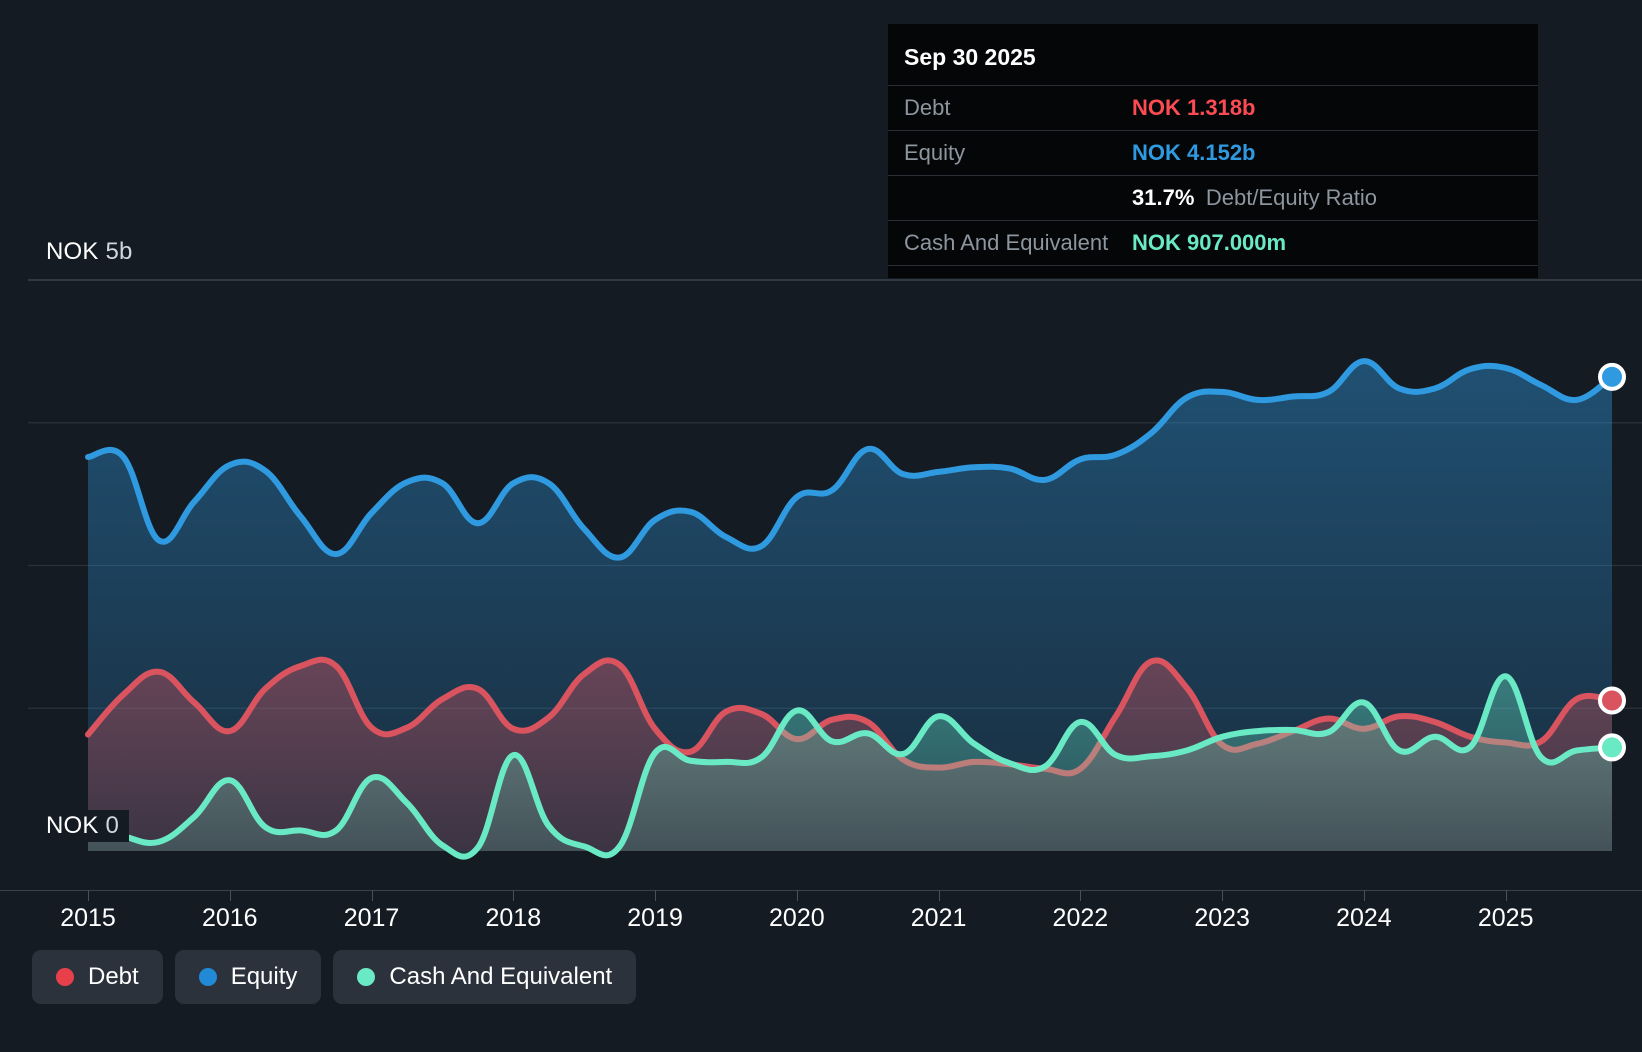 The image size is (1642, 1052). I want to click on tooltip-ratio-text: Debt/Equity Ratio, so click(1291, 197).